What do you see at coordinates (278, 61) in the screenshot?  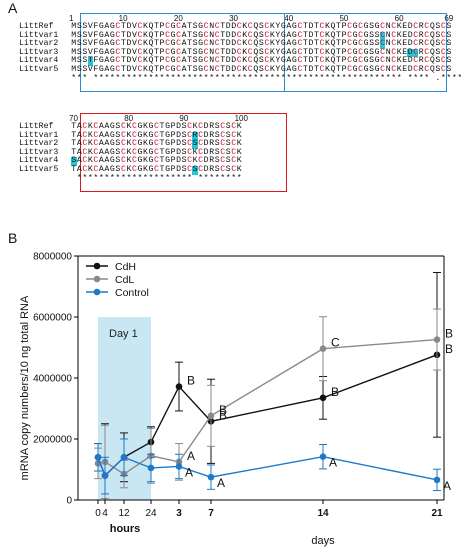 I see `residue: Y` at bounding box center [278, 61].